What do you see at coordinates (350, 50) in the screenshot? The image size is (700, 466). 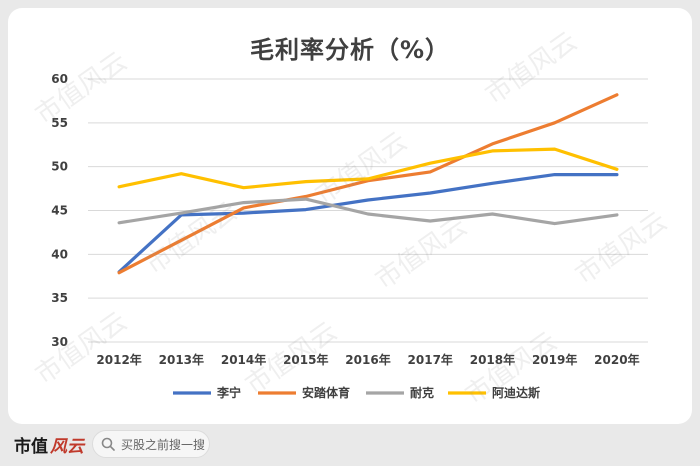 I see `chart-title: 毛利率分析（%）` at bounding box center [350, 50].